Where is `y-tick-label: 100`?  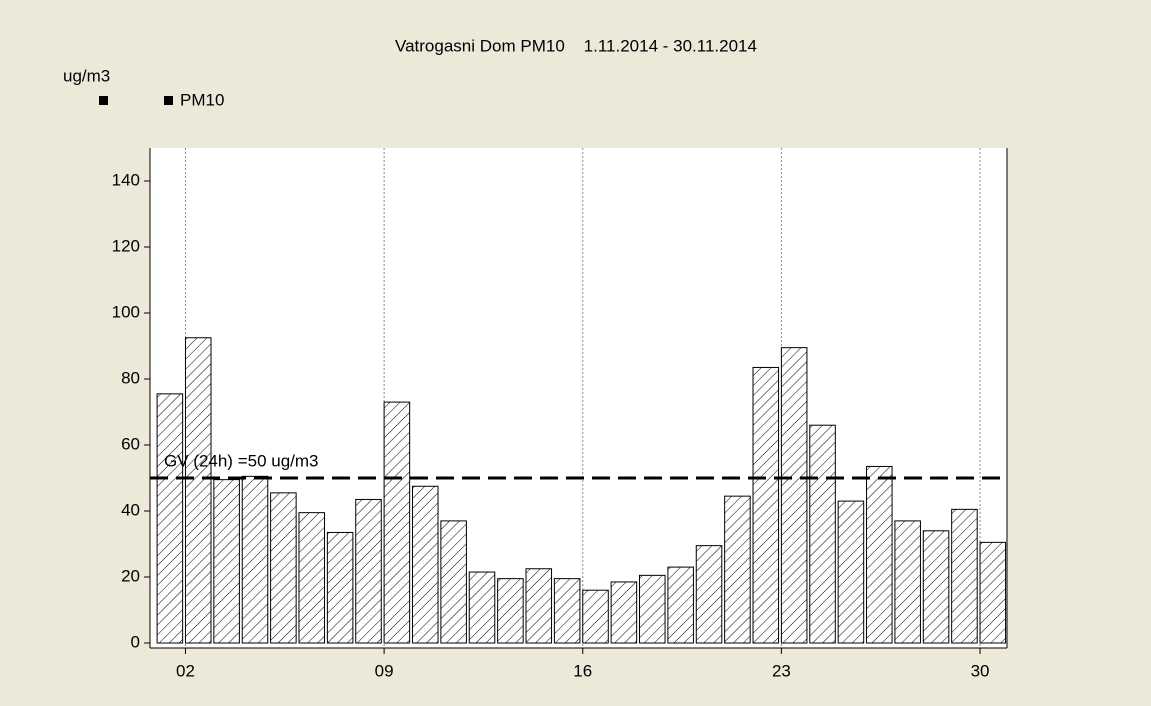 y-tick-label: 100 is located at coordinates (126, 311).